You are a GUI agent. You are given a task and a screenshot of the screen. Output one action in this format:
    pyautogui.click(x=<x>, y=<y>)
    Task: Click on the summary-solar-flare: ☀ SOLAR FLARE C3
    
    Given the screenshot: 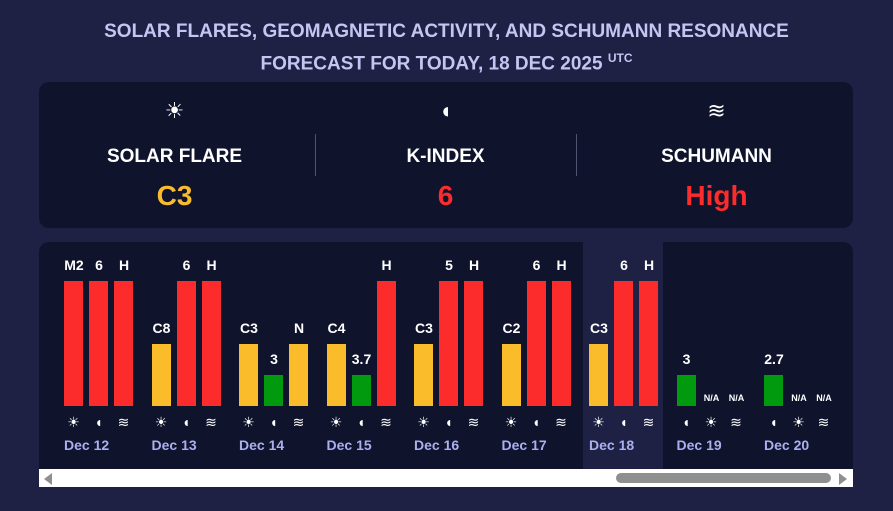 What is the action you would take?
    pyautogui.click(x=174, y=155)
    